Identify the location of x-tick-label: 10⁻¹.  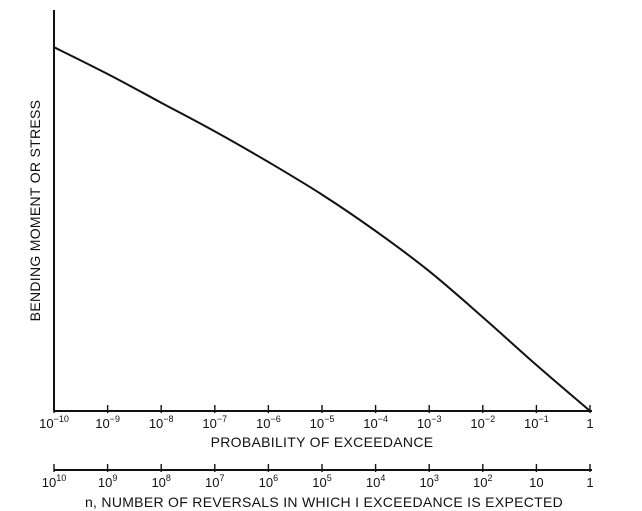
(536, 422).